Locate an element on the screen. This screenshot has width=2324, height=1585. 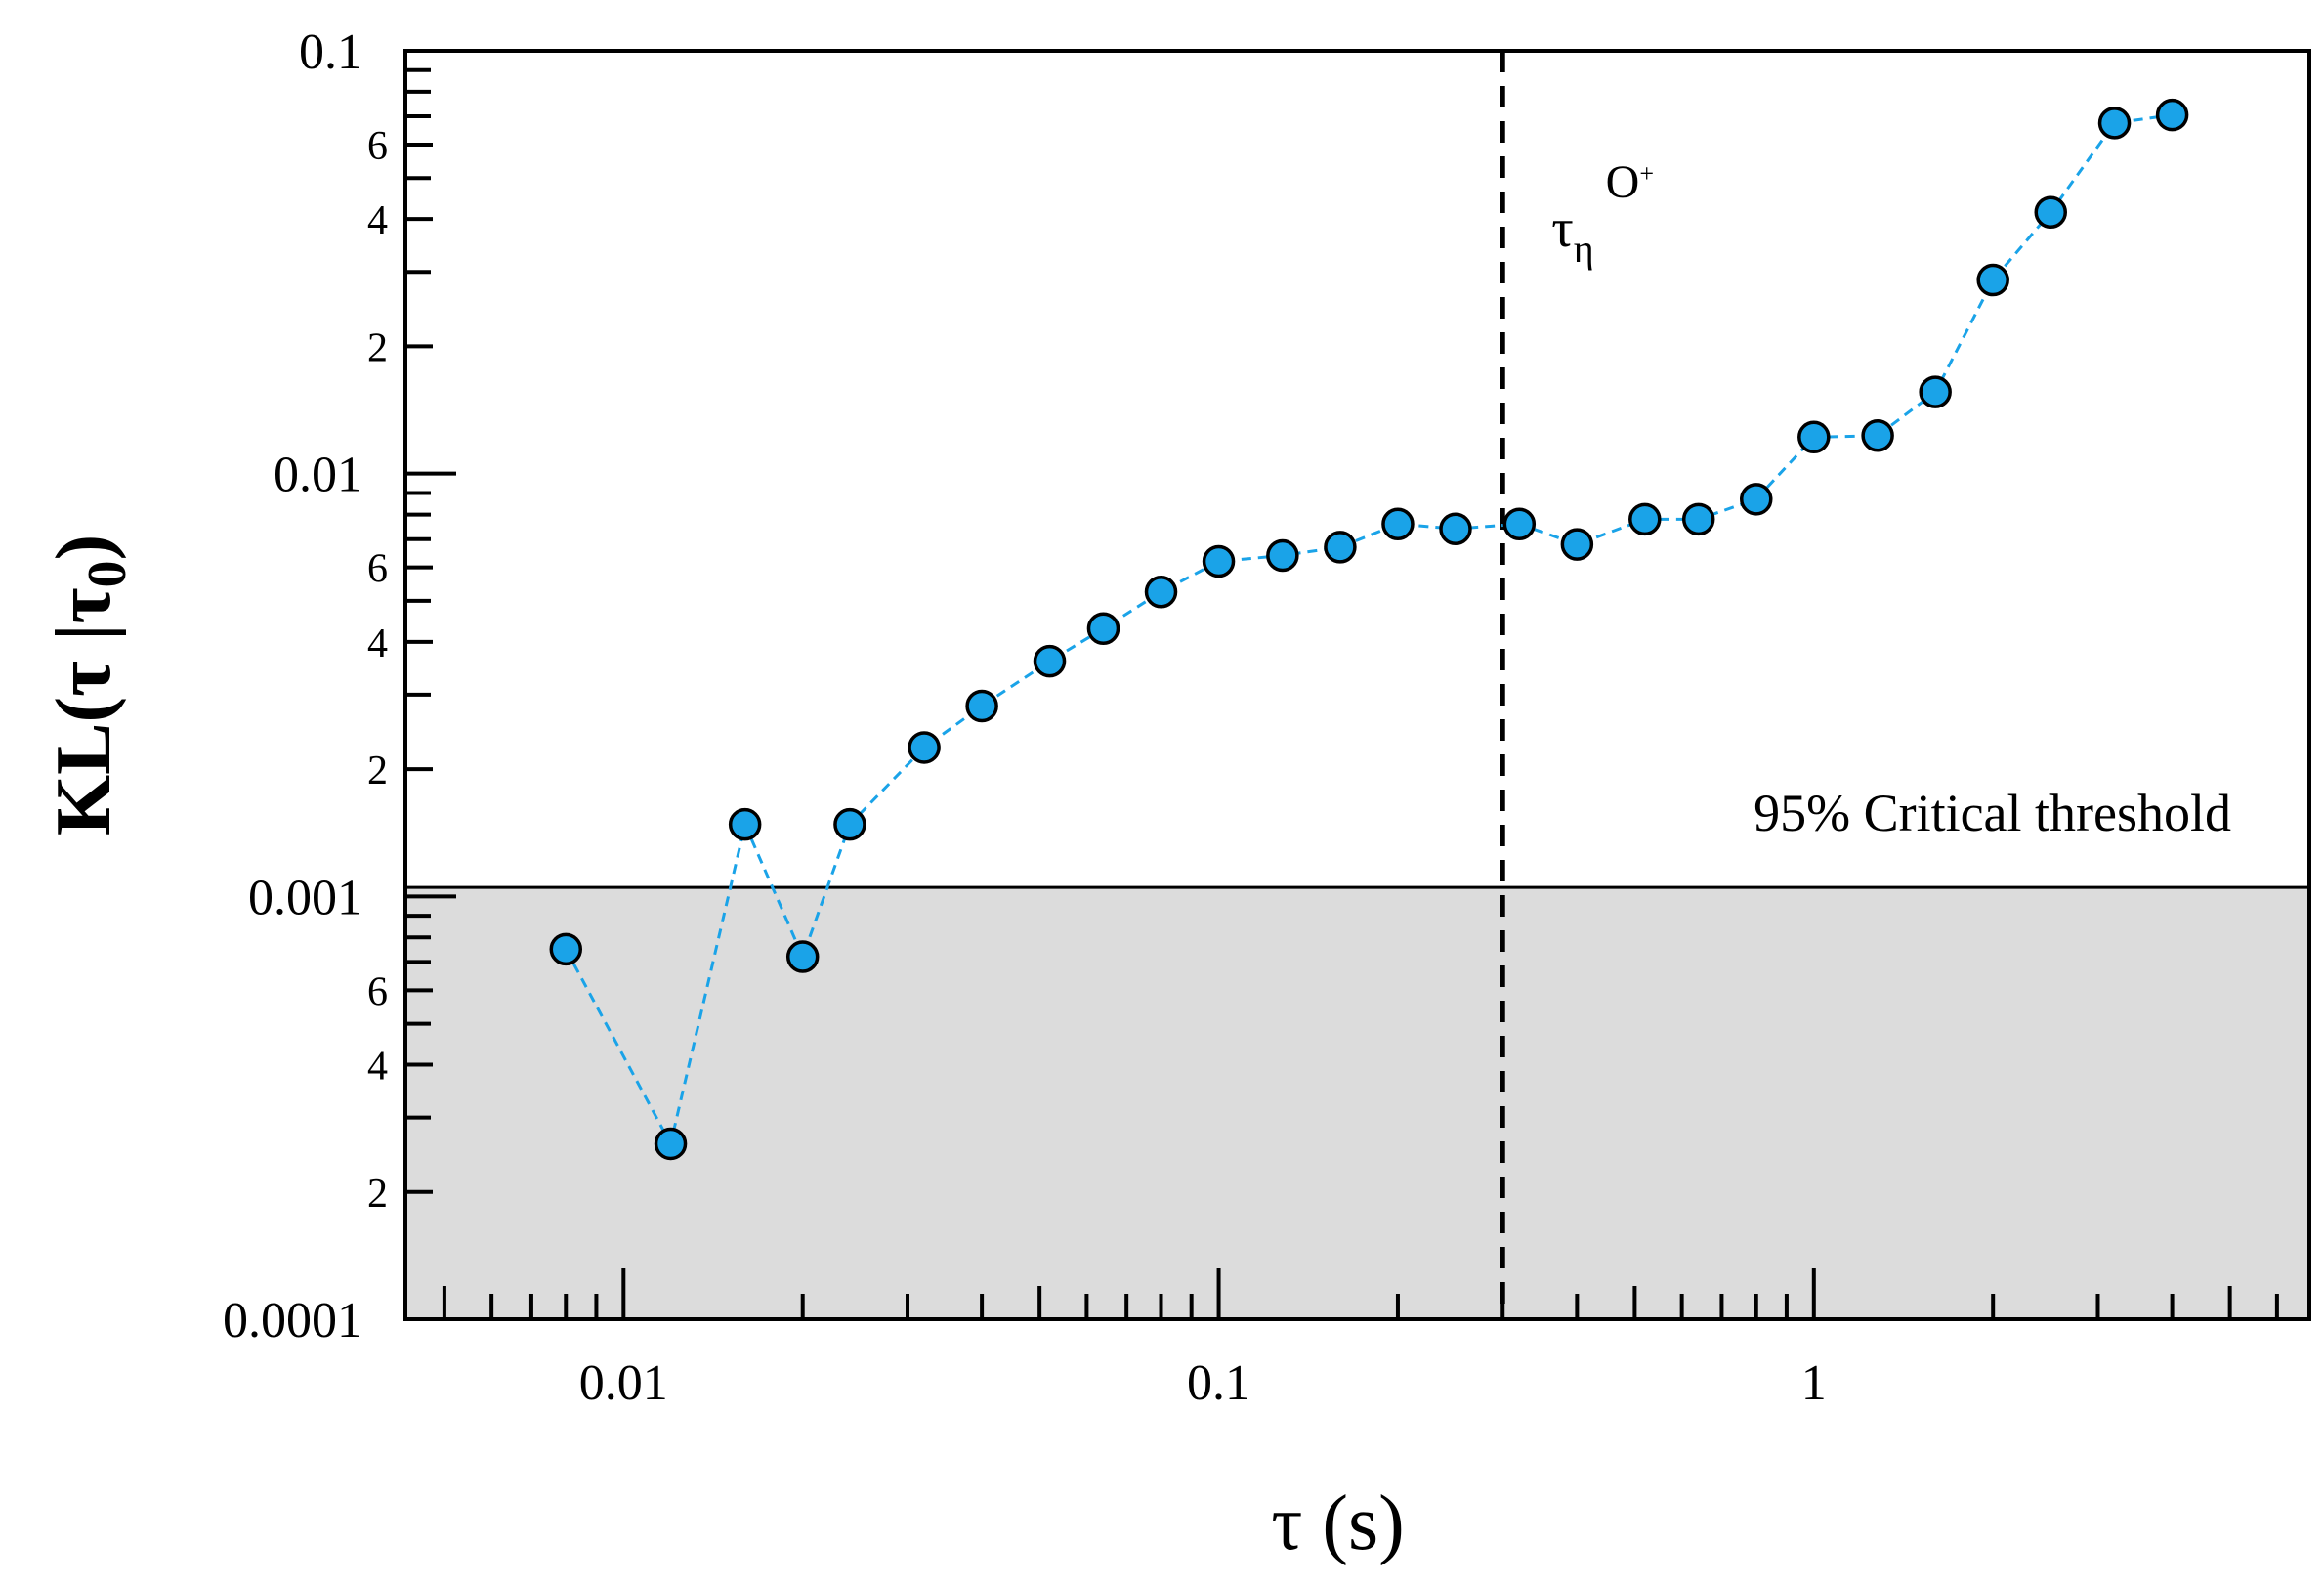
y-major-tick-label: 0.0001 is located at coordinates (292, 1321).